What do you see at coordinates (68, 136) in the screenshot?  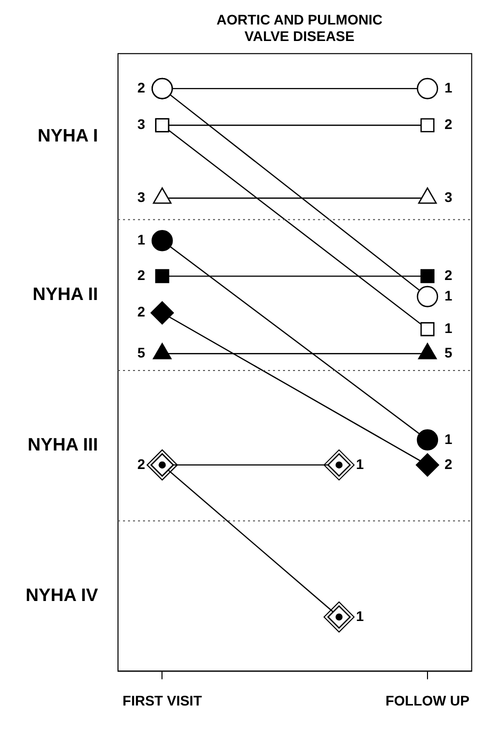 I see `text: NYHA I` at bounding box center [68, 136].